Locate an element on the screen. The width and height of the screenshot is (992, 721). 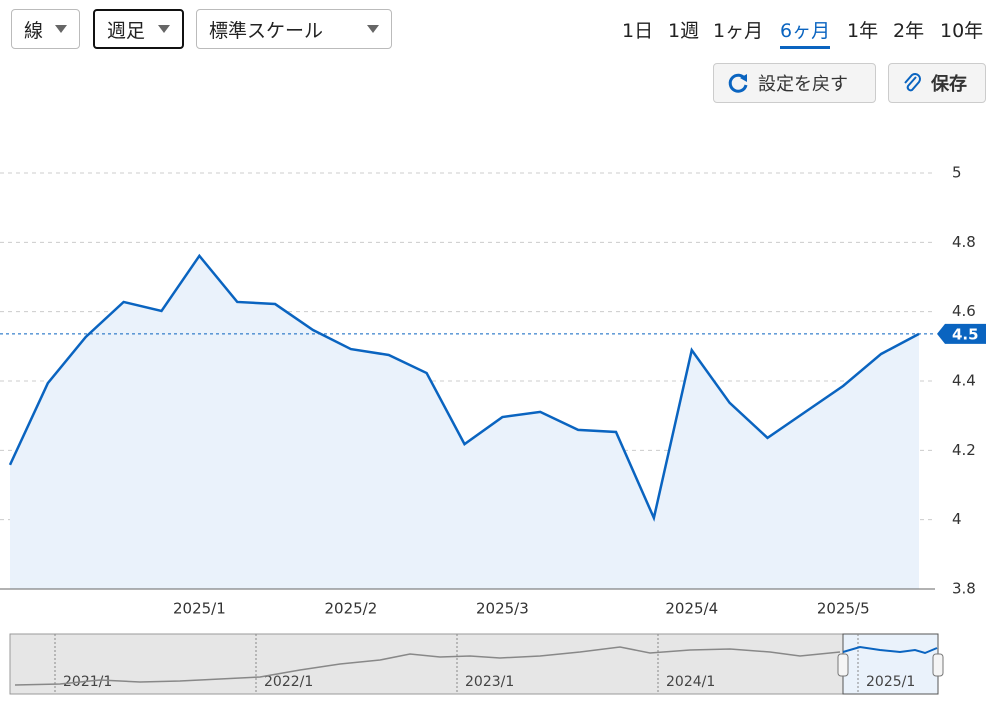
y-tick-label: 4.2 is located at coordinates (964, 450).